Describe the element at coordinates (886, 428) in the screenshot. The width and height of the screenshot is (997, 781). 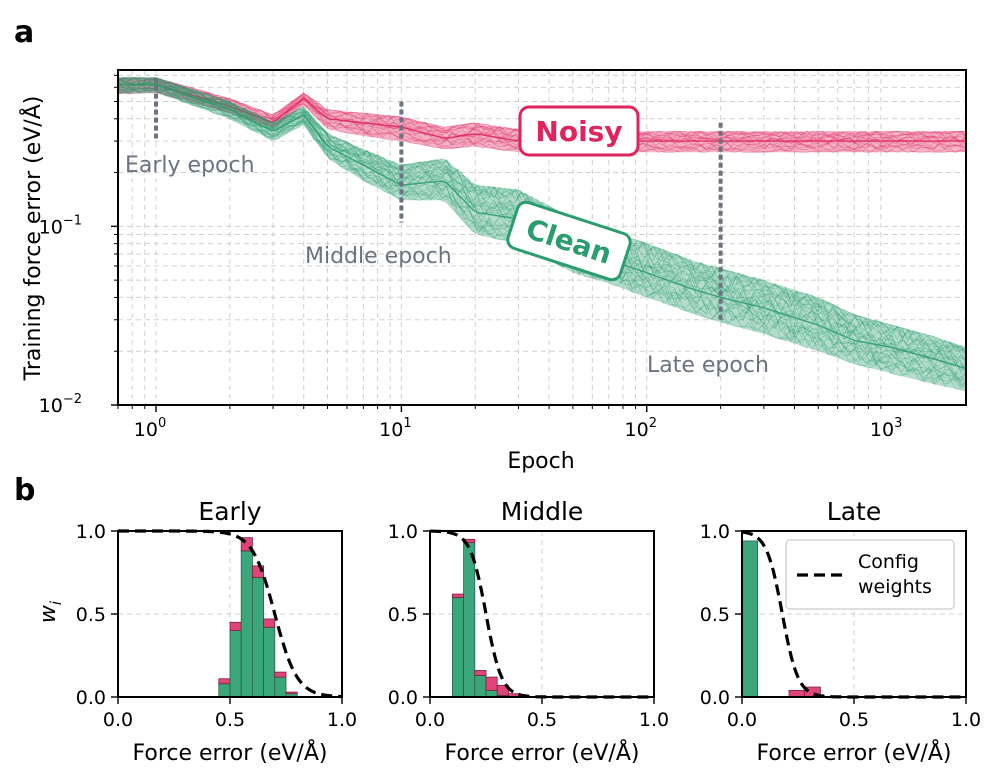
I see `x-tick-label: 10³` at that location.